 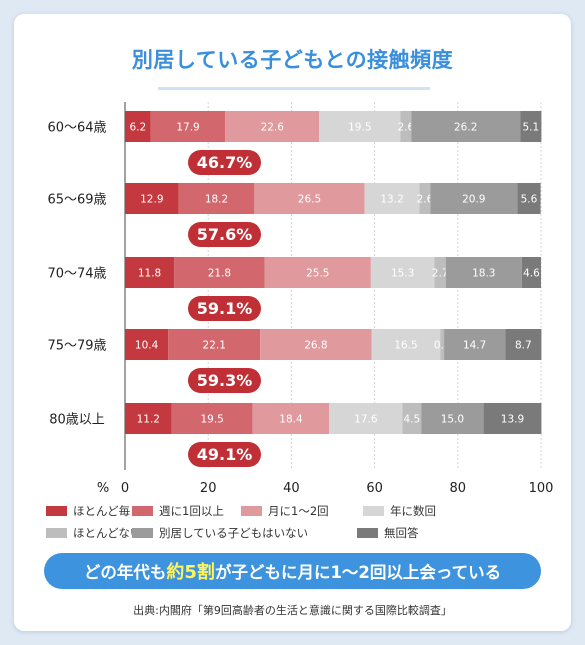 What do you see at coordinates (77, 420) in the screenshot?
I see `category-label: 80歳以上` at bounding box center [77, 420].